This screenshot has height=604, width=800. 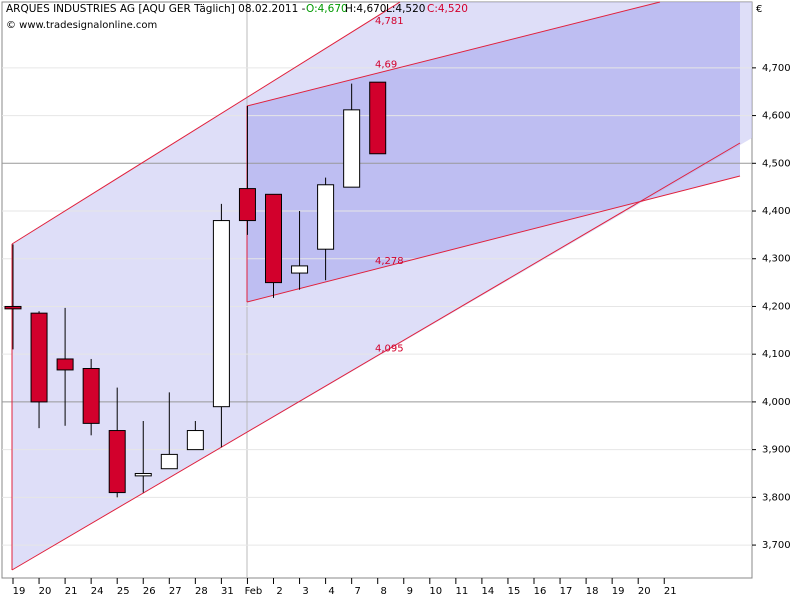 What do you see at coordinates (776, 68) in the screenshot?
I see `y-tick-label: 4,700` at bounding box center [776, 68].